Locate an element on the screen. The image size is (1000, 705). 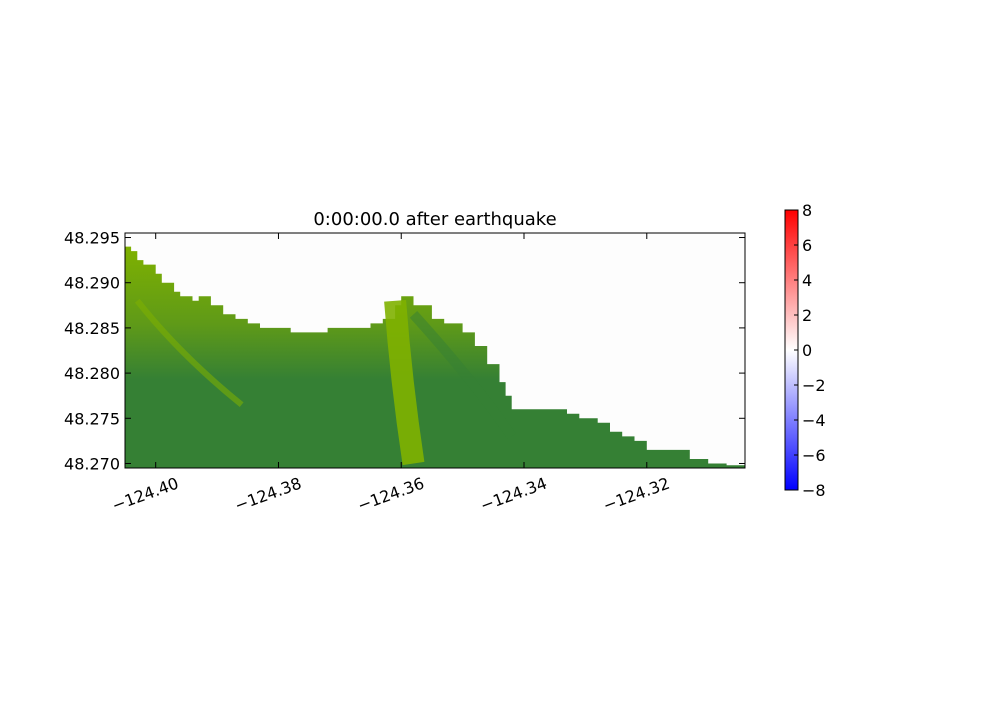
y-tick-label: 48.290 is located at coordinates (92, 283).